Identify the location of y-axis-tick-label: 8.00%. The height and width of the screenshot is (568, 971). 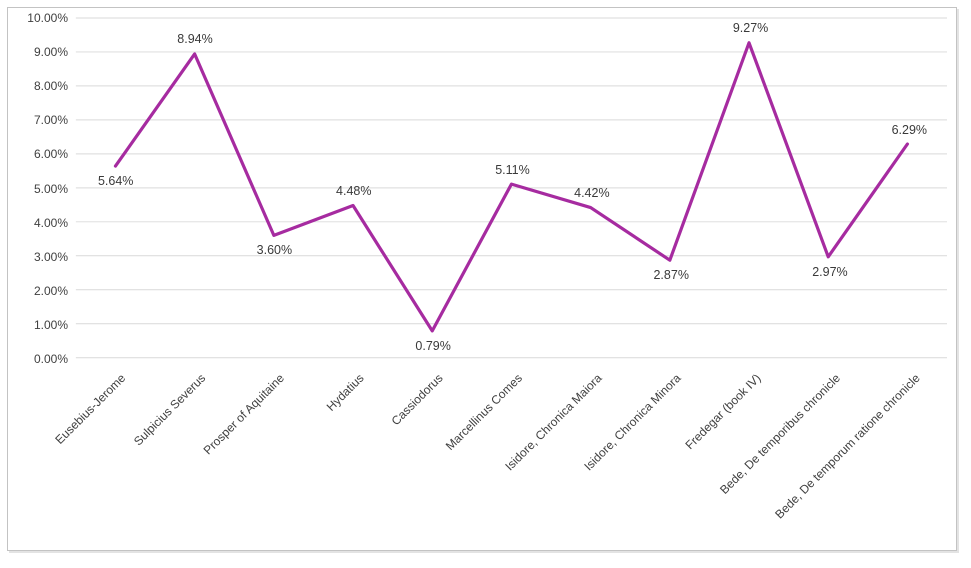
(50, 86).